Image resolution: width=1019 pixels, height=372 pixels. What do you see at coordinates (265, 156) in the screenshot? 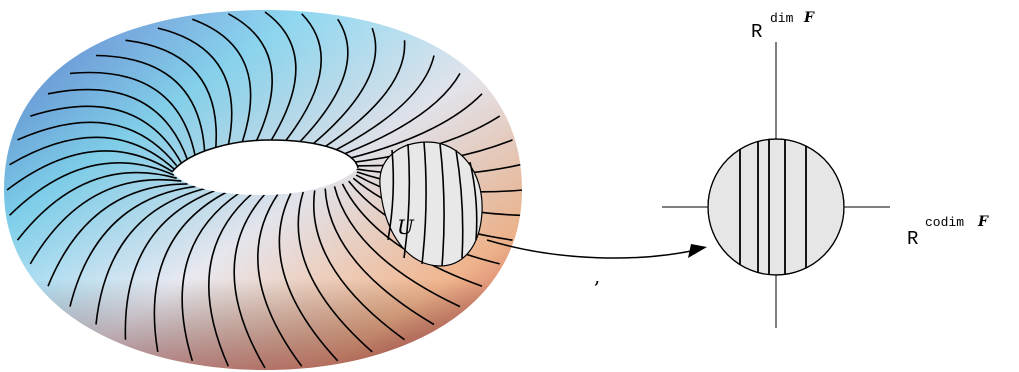
I see `torus-hole-edge` at bounding box center [265, 156].